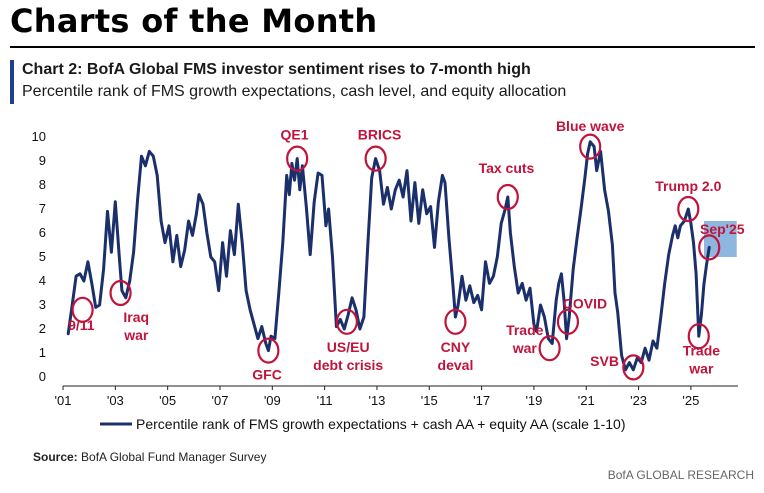 This screenshot has height=493, width=764. Describe the element at coordinates (42, 376) in the screenshot. I see `y-tick-label-0: 0` at that location.